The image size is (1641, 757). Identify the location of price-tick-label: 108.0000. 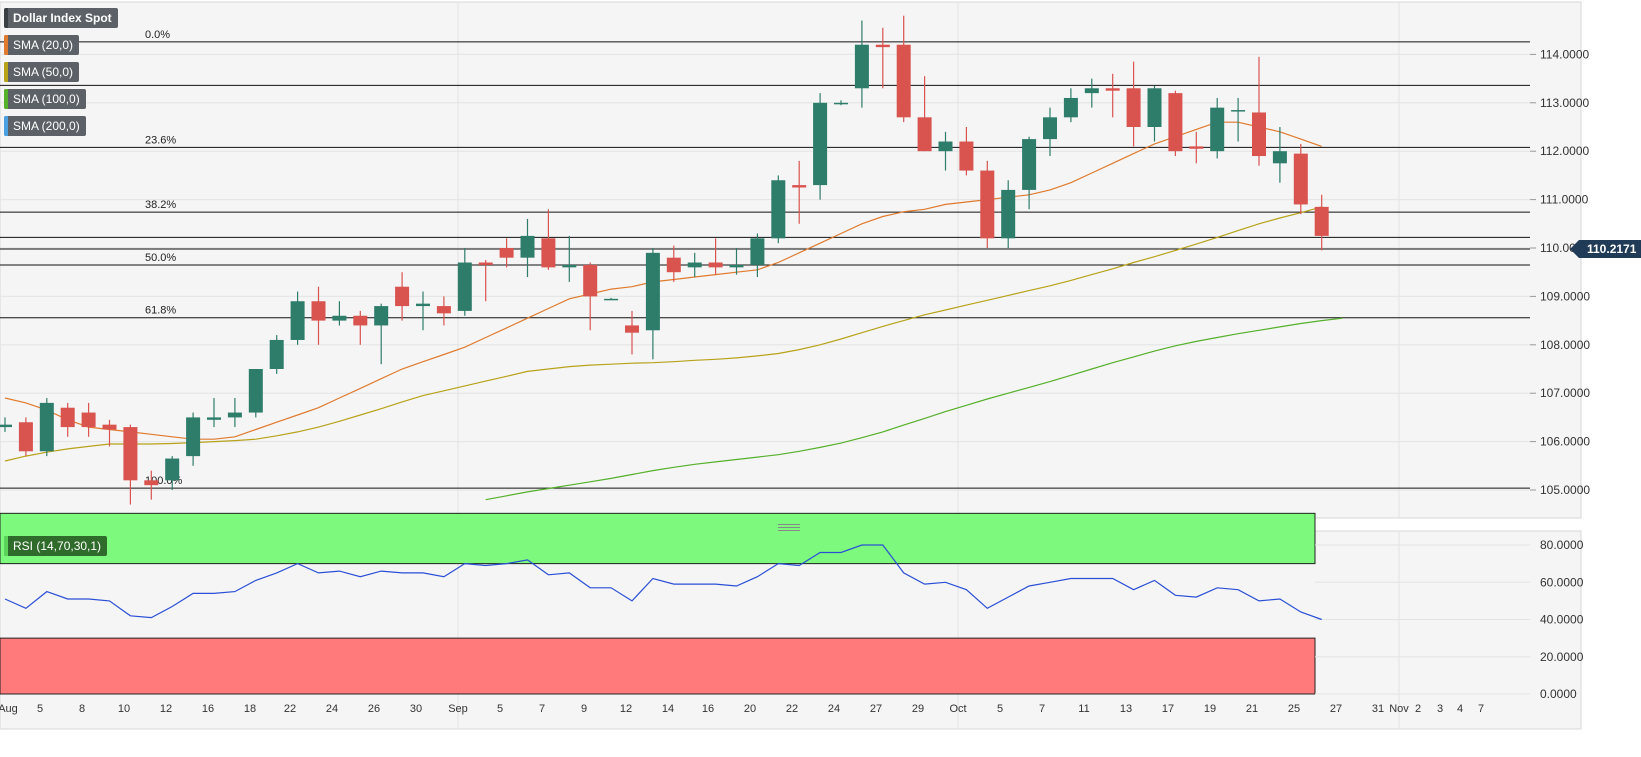
(1565, 345).